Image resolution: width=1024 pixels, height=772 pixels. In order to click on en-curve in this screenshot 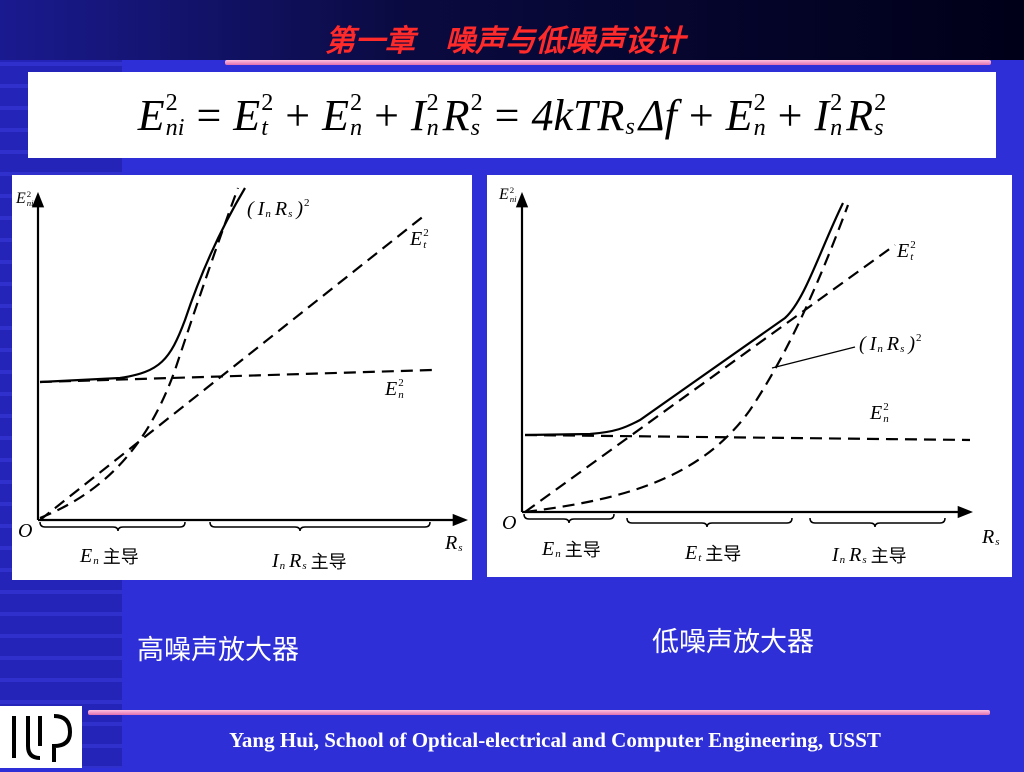, I will do `click(236, 376)`.